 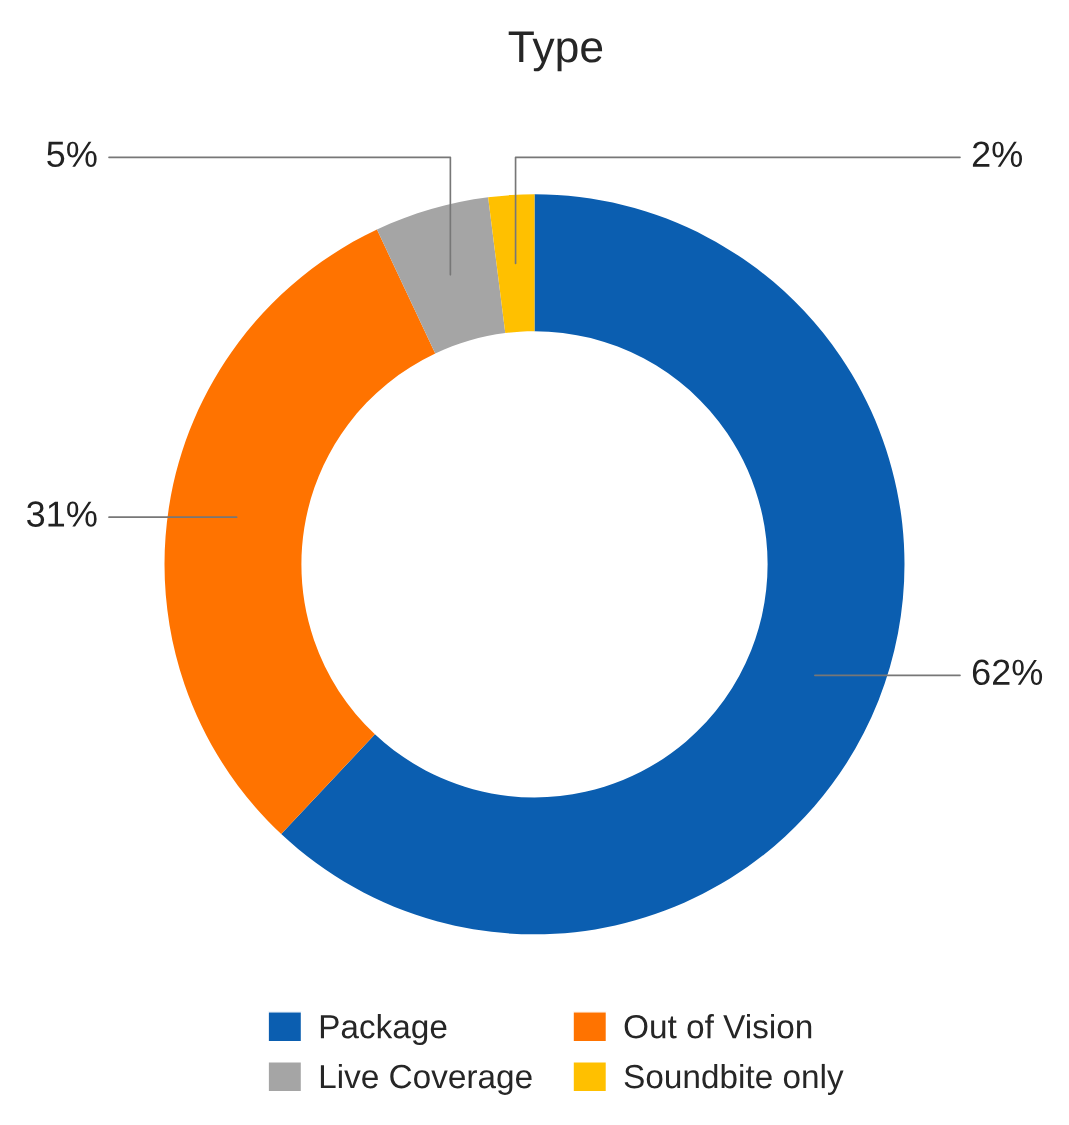 What do you see at coordinates (718, 1026) in the screenshot?
I see `legend-label: Out of Vision` at bounding box center [718, 1026].